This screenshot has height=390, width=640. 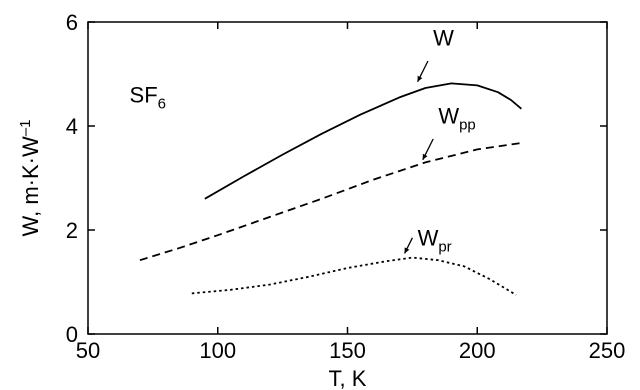 I want to click on x-tick-label: 200, so click(x=477, y=350).